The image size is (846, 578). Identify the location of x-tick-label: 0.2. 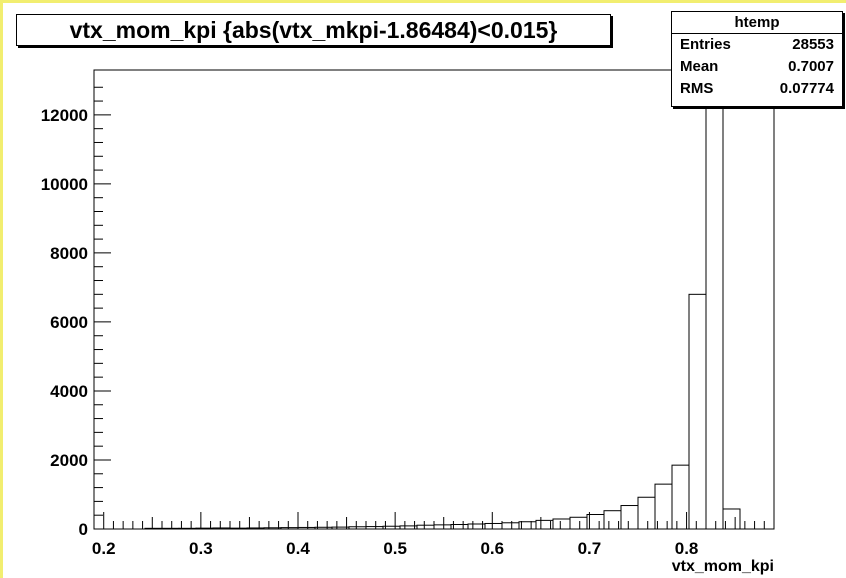
(104, 548).